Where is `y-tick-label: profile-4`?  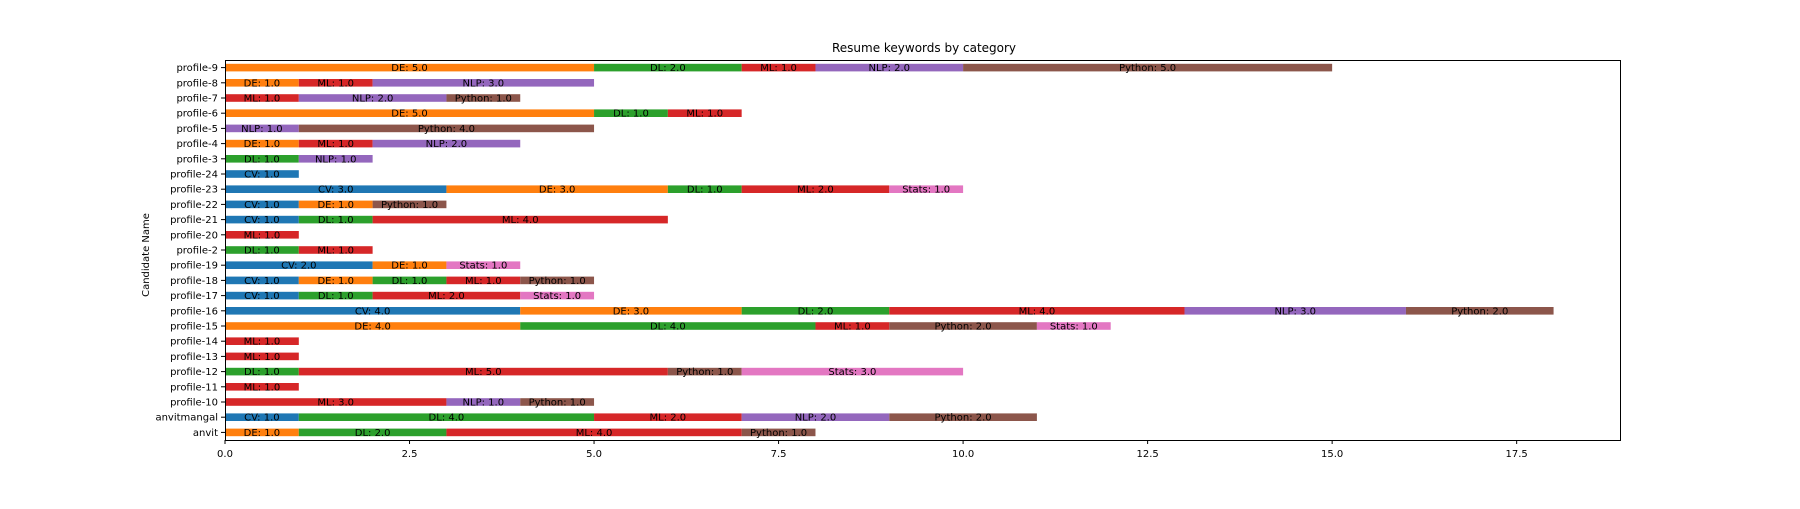 y-tick-label: profile-4 is located at coordinates (197, 144).